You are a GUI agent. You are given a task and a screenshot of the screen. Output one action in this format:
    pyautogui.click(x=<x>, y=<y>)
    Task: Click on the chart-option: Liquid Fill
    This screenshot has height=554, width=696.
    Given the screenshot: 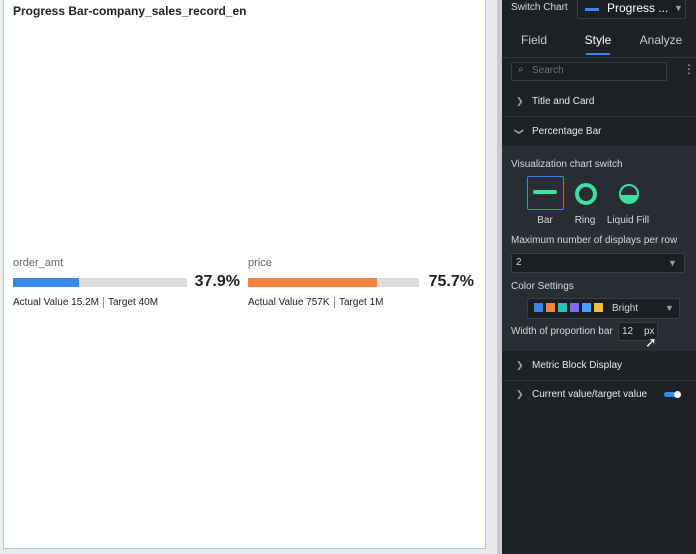 What is the action you would take?
    pyautogui.click(x=628, y=220)
    